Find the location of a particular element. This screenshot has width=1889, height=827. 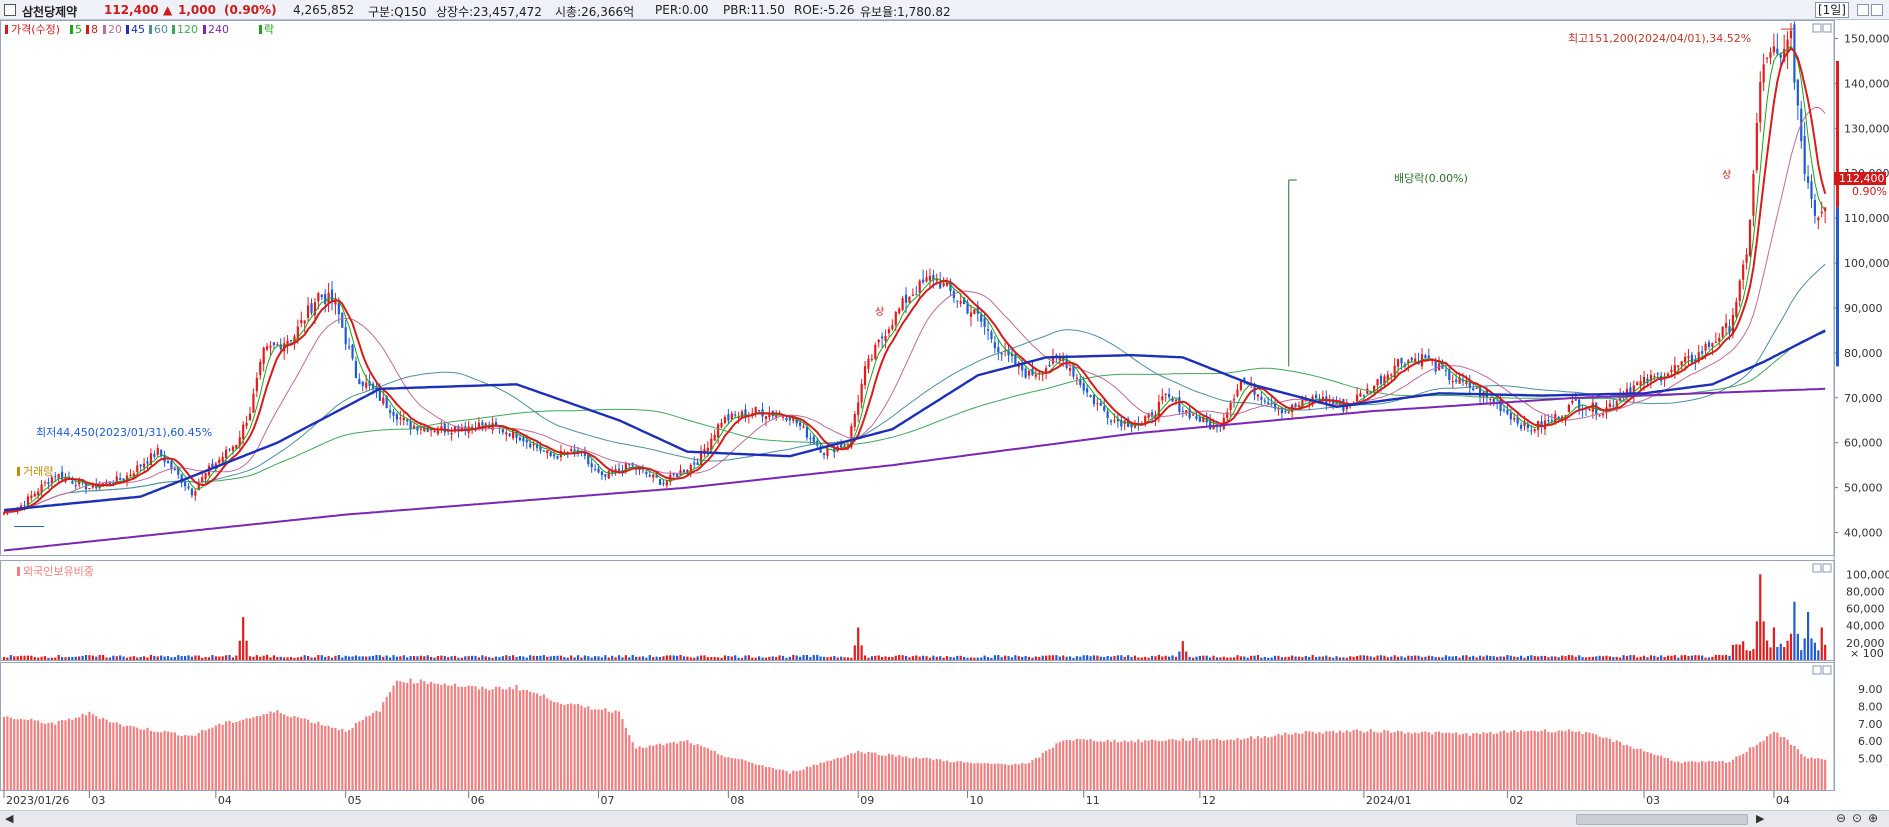

scroll-right-arrow-icon: ▶ is located at coordinates (1760, 818).